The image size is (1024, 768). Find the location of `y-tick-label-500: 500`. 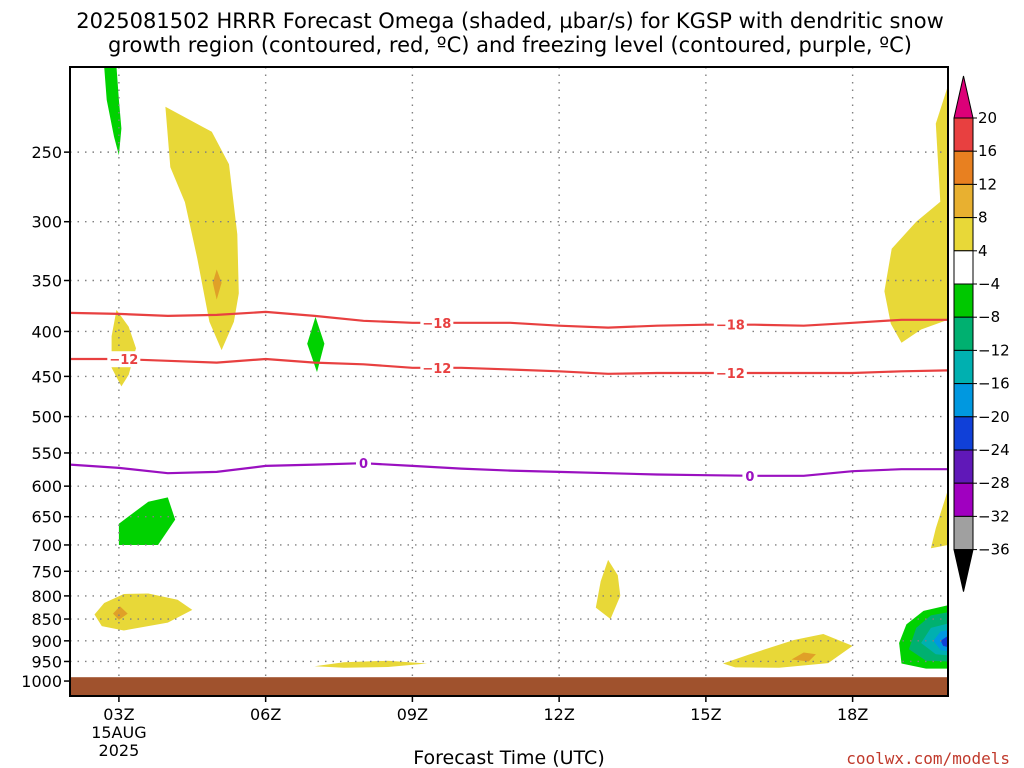

y-tick-label-500: 500 is located at coordinates (46, 417).